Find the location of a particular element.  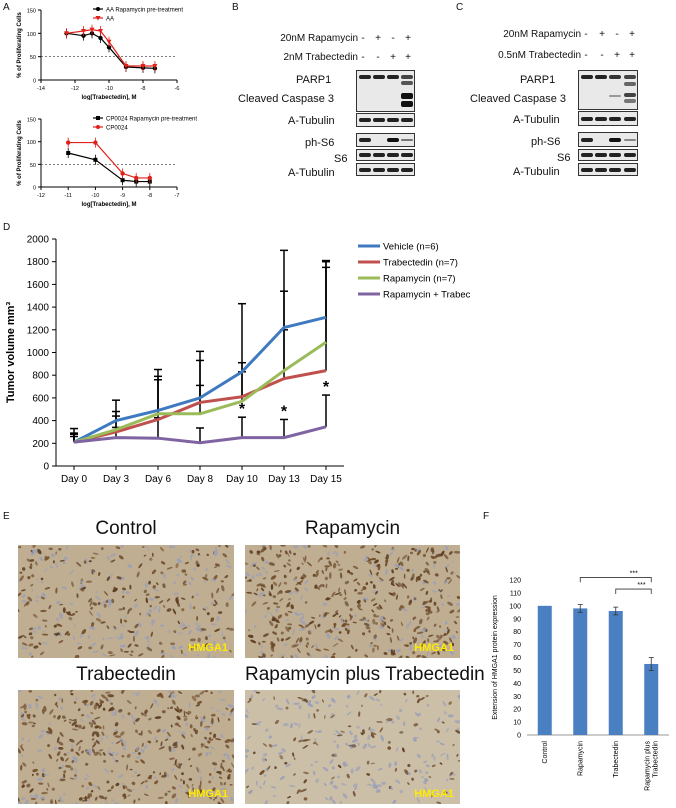

legend-marker is located at coordinates (98, 127).